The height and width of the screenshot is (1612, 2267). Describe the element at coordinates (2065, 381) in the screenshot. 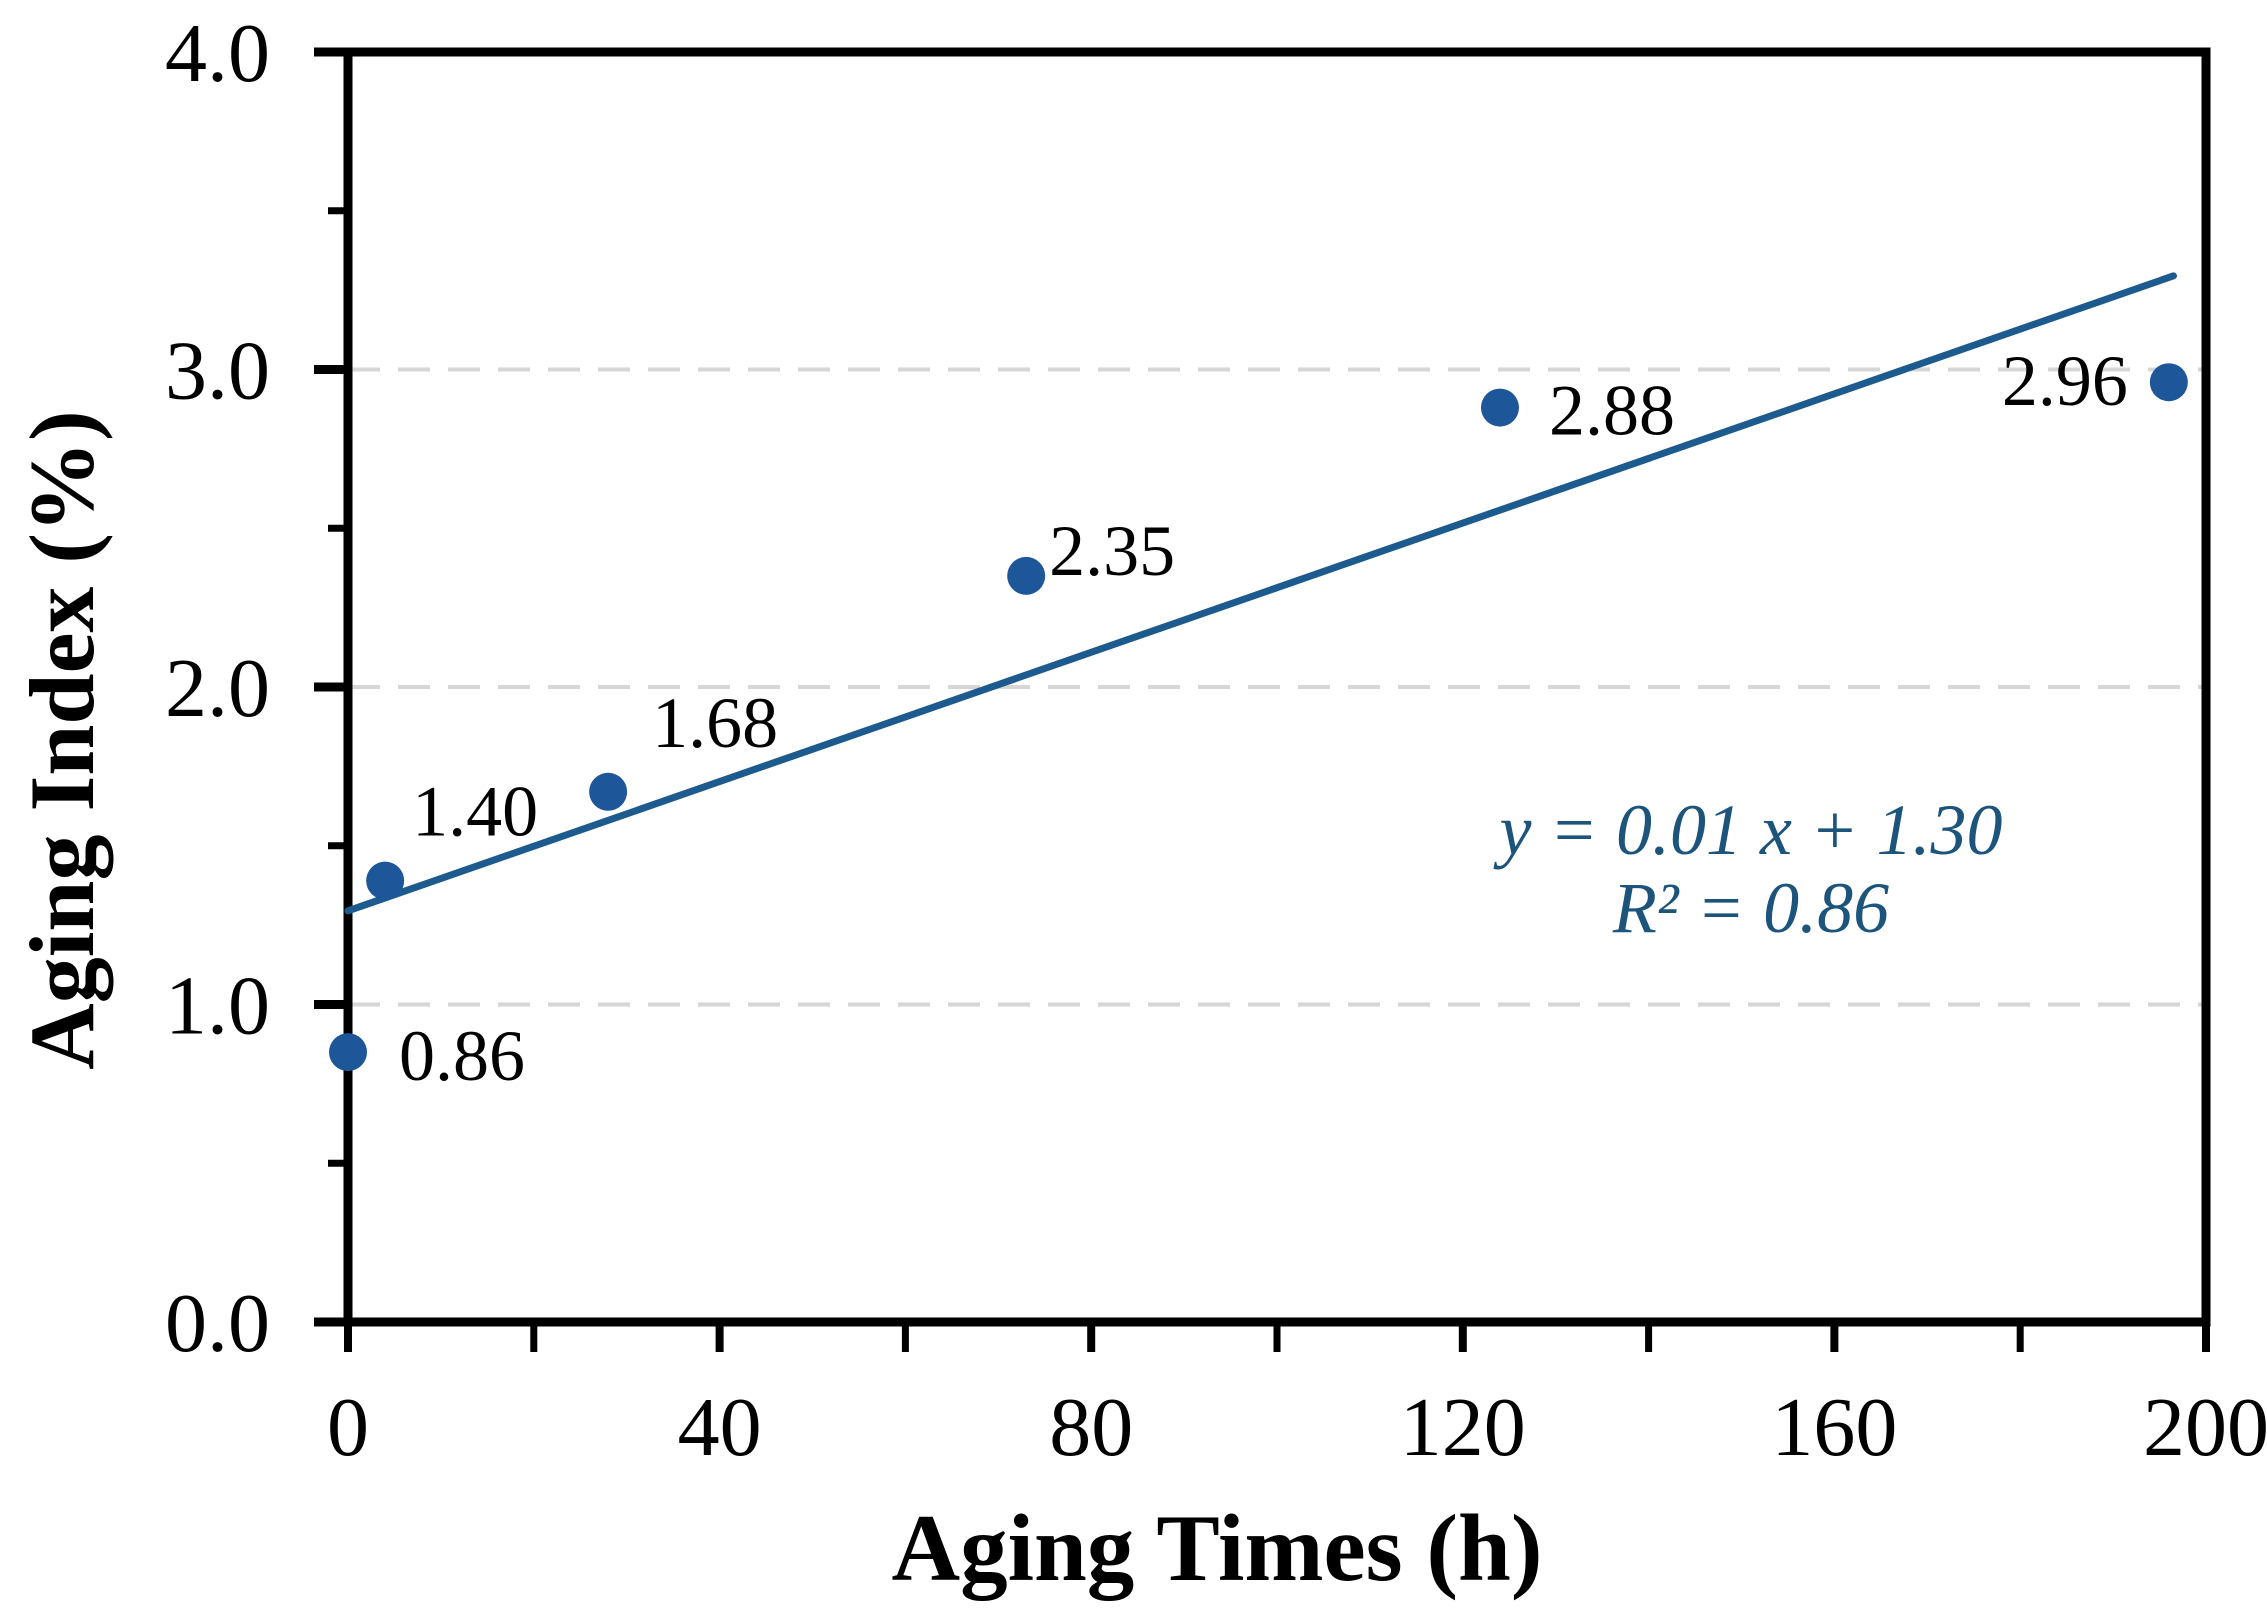

I see `data-point-label: 2.96` at that location.